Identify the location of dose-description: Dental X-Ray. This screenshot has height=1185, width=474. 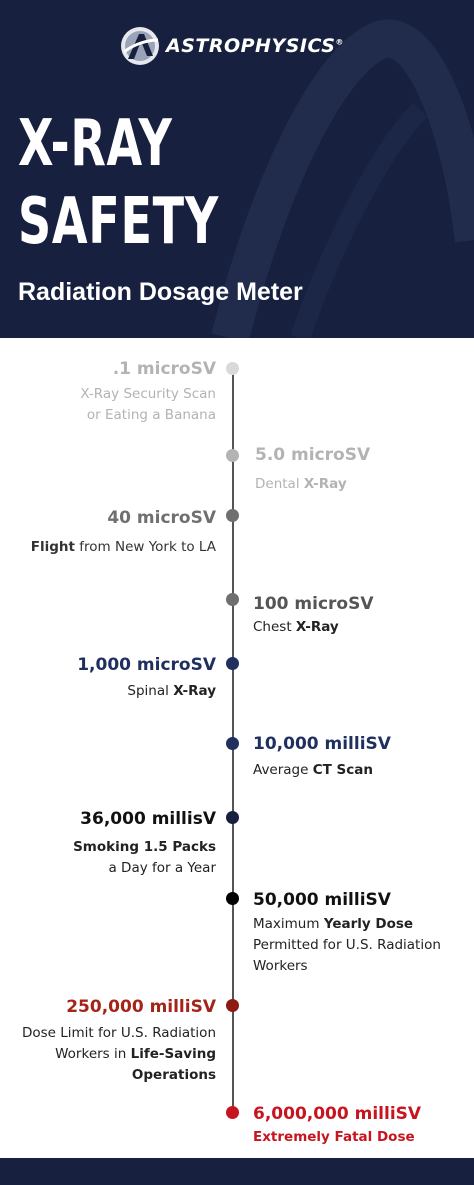
(301, 484).